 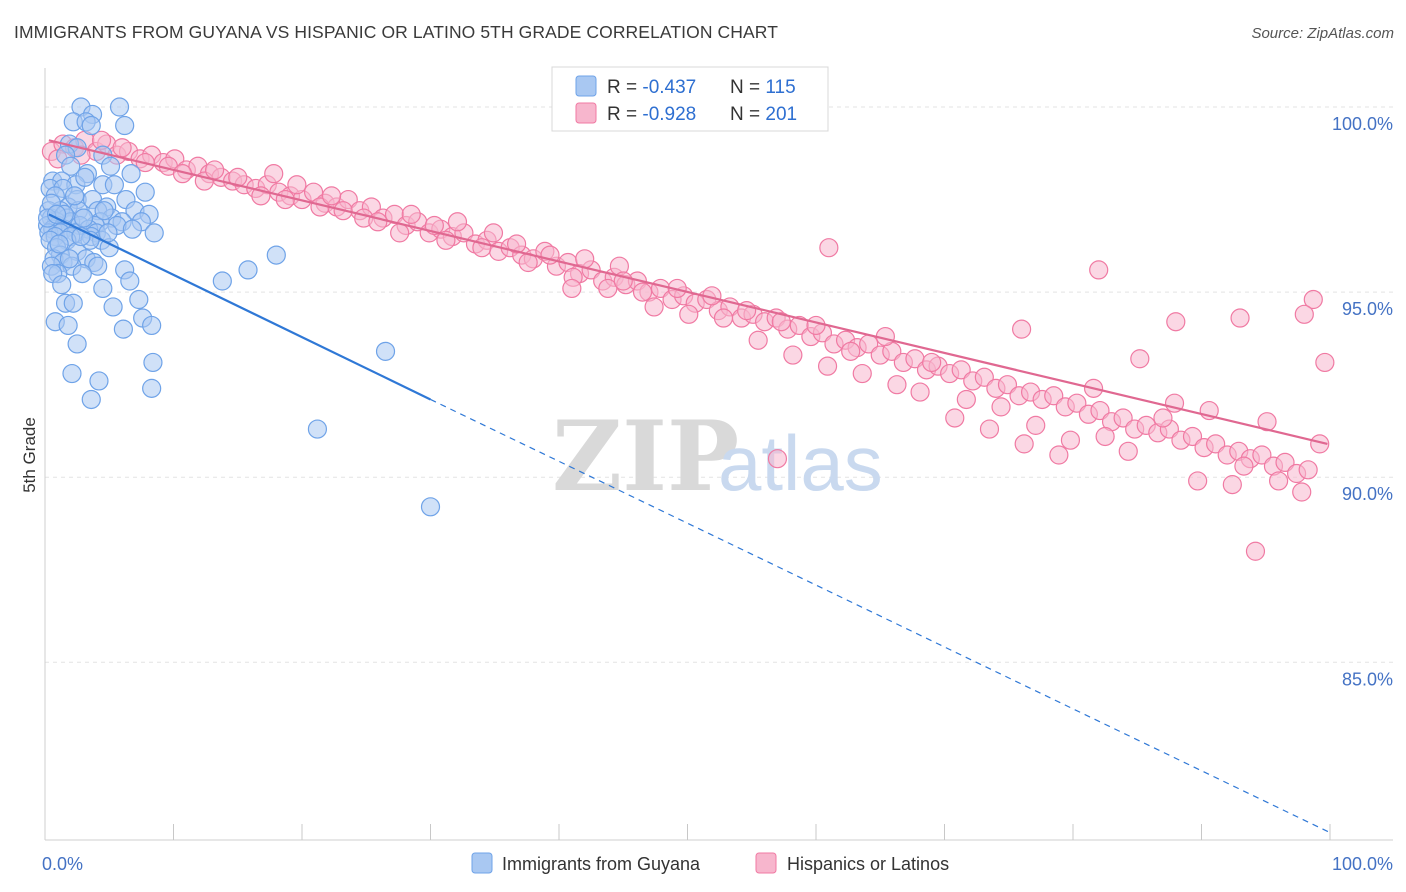 I want to click on stats-legend-box, so click(x=690, y=99).